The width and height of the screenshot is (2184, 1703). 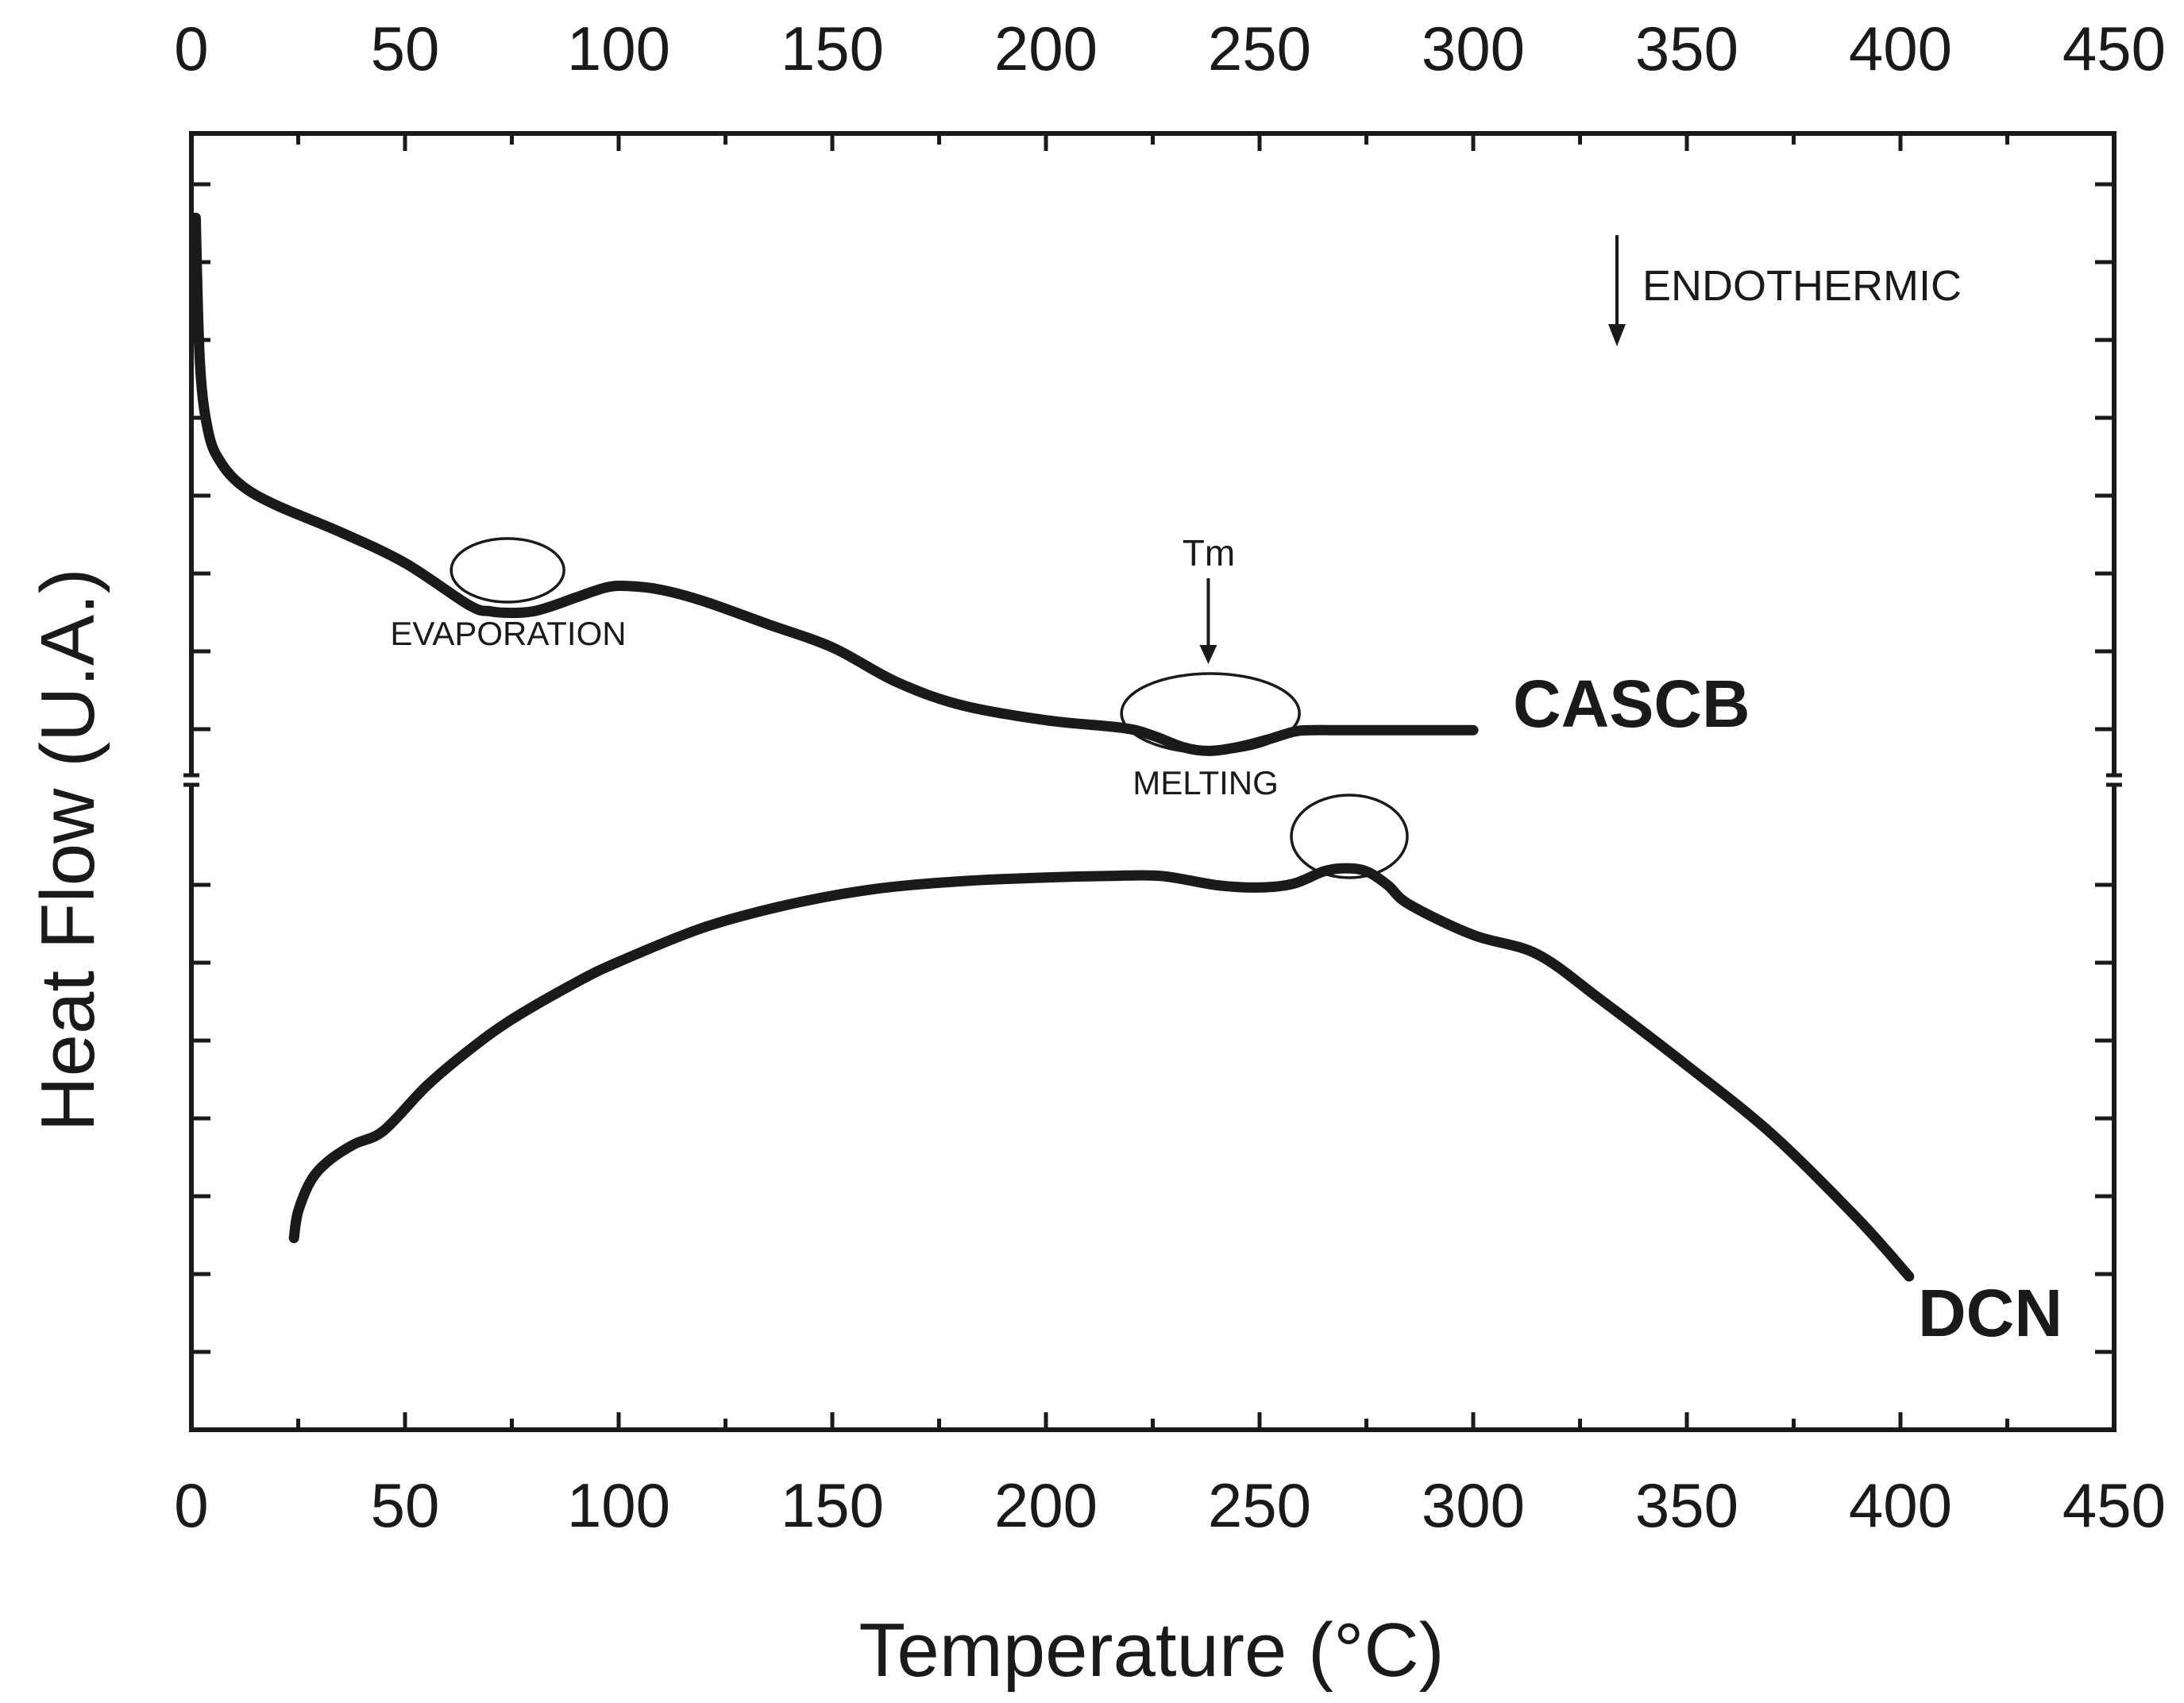 What do you see at coordinates (1170, 48) in the screenshot?
I see `top-axis-tick-labels: 0 50 100 150 200 250 300 350 400 450` at bounding box center [1170, 48].